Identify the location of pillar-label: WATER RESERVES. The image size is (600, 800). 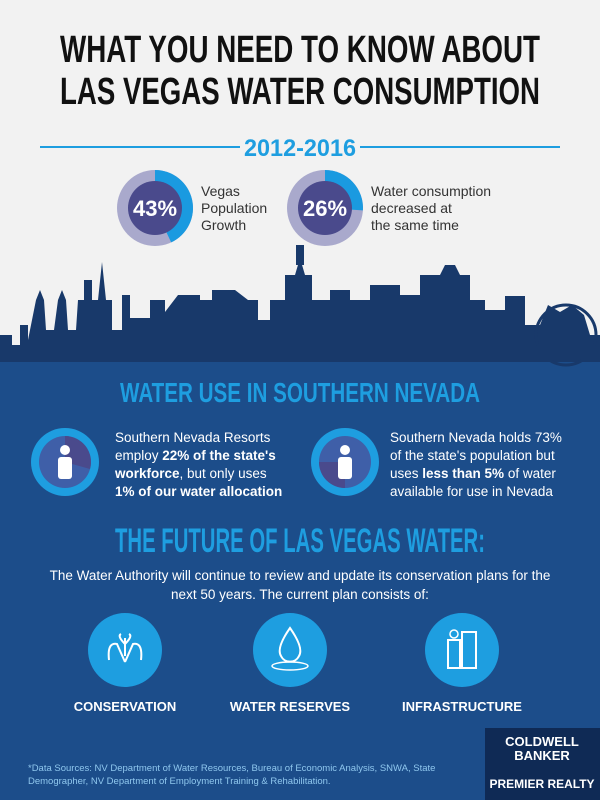
(290, 706).